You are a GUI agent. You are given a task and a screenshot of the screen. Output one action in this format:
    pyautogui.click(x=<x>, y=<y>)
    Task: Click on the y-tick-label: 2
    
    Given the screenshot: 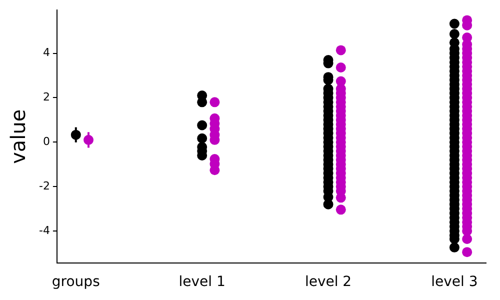 What is the action you would take?
    pyautogui.click(x=46, y=97)
    